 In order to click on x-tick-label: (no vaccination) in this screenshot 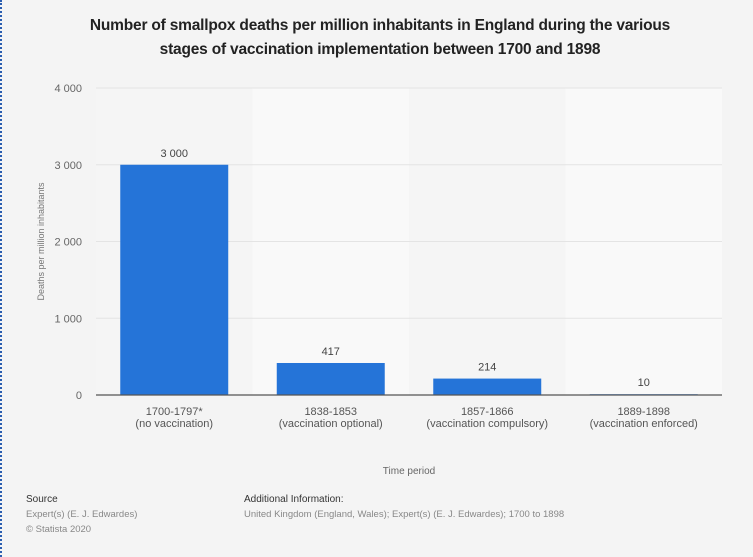, I will do `click(174, 424)`.